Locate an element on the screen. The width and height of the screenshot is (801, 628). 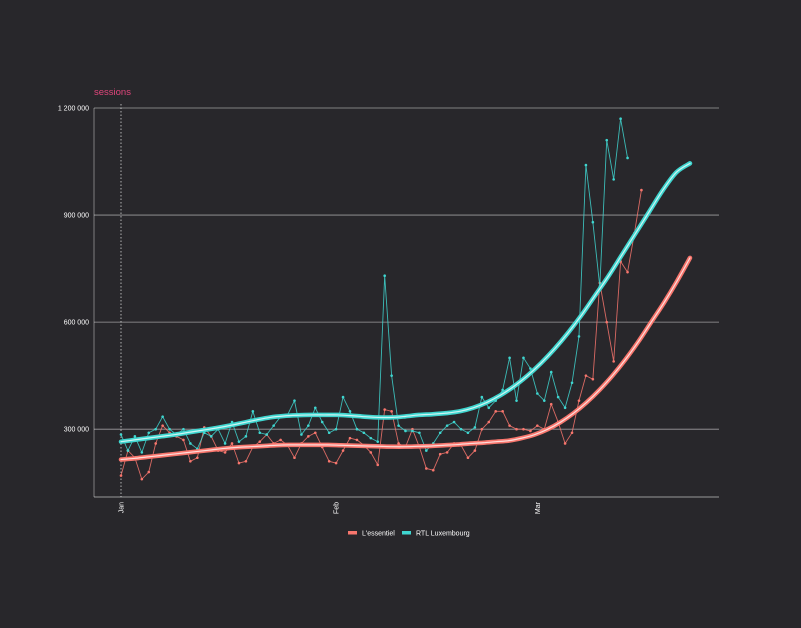
y-tick-label: 300 000 is located at coordinates (76, 430).